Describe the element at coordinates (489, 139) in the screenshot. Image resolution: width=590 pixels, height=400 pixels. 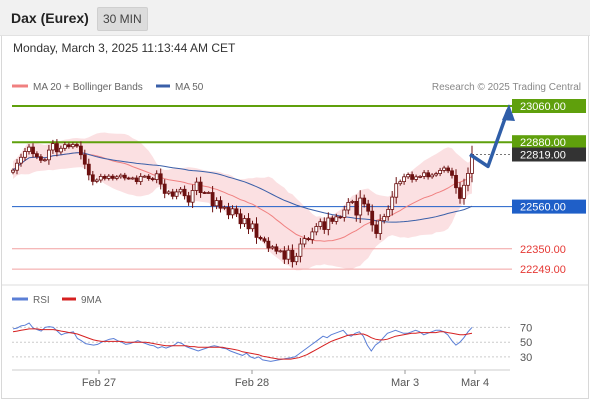
I see `projection-arrow` at that location.